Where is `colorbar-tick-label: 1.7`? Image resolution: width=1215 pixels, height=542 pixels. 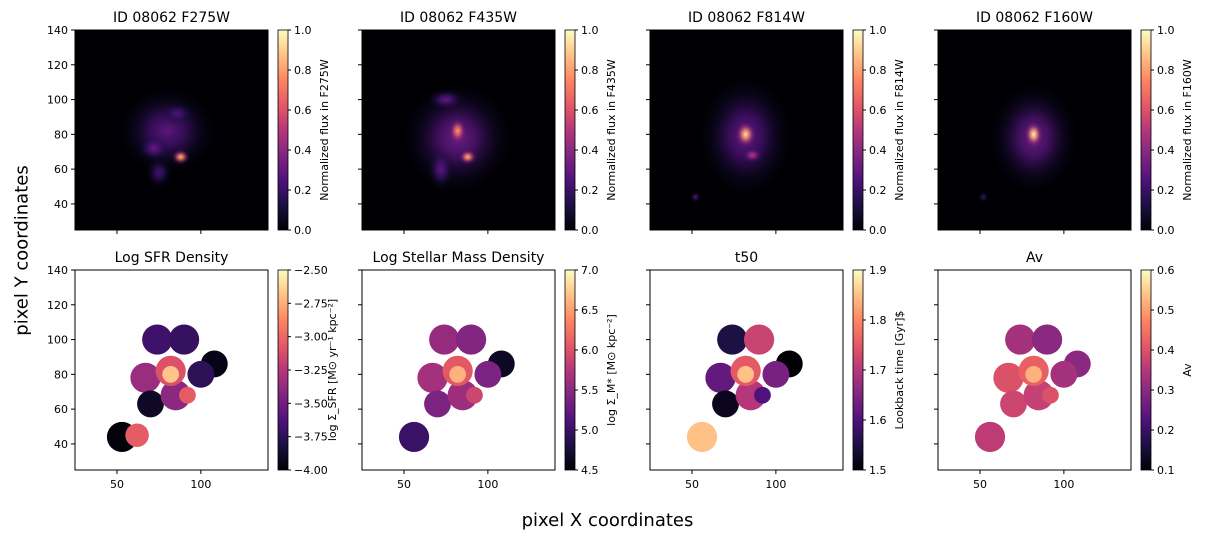
colorbar-tick-label: 1.7 is located at coordinates (878, 370).